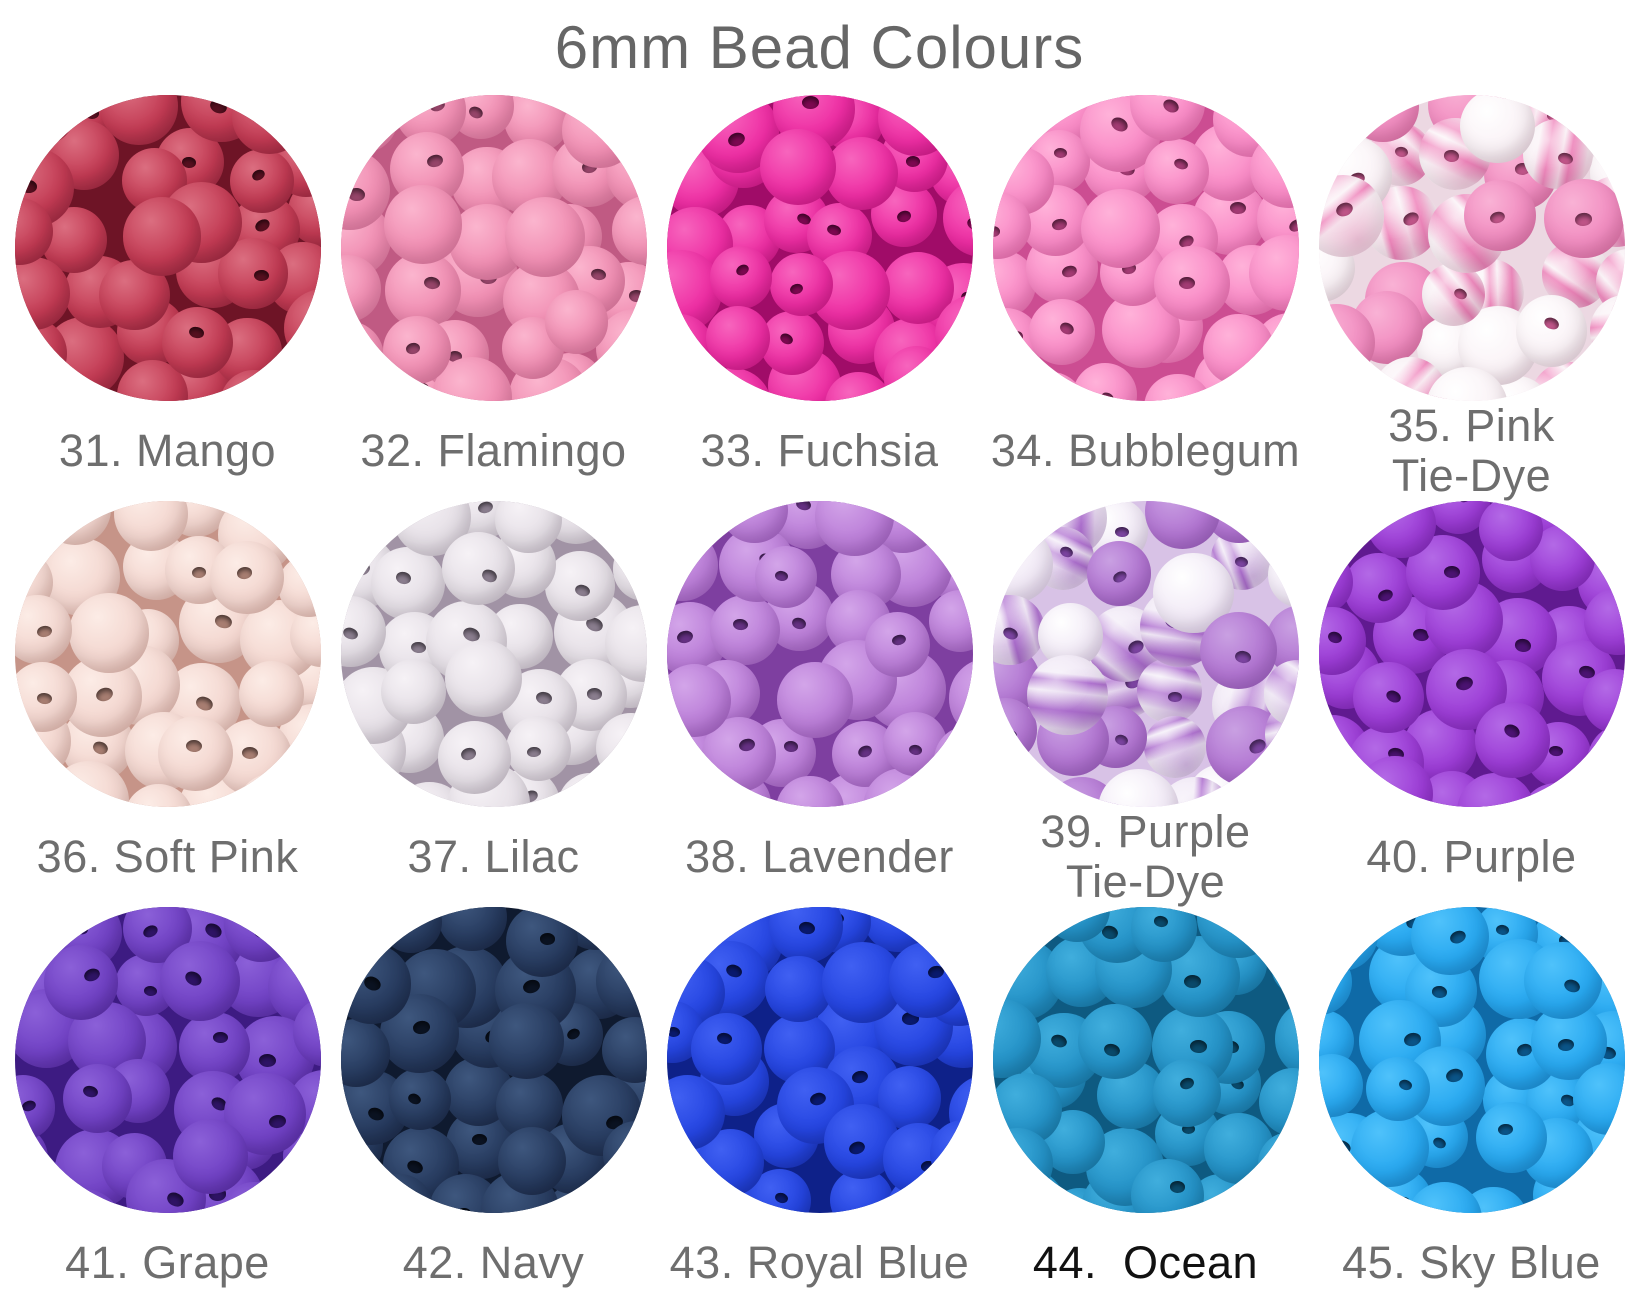  I want to click on swatch-cell-grape: 41. Grape, so click(167, 1110).